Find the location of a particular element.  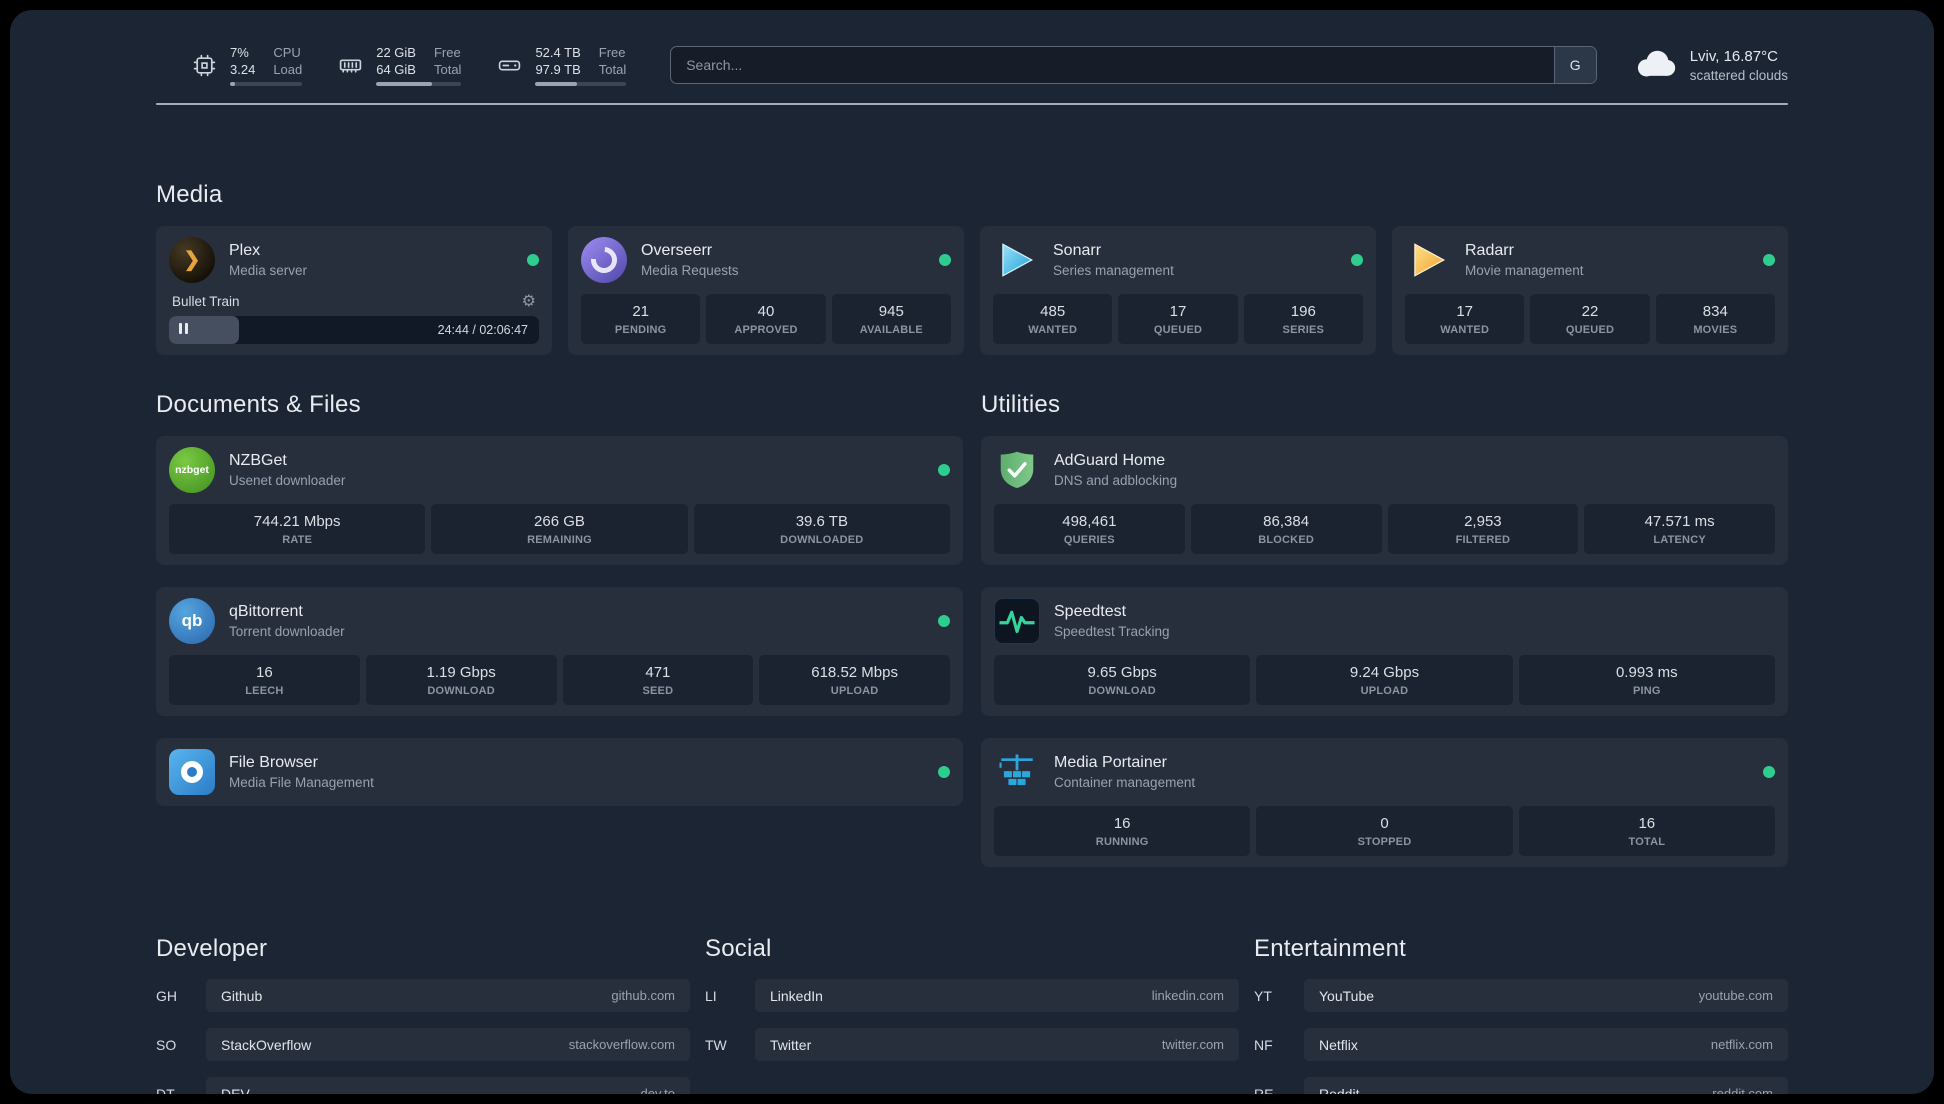

memory-free-value: 22 GiB is located at coordinates (396, 52).